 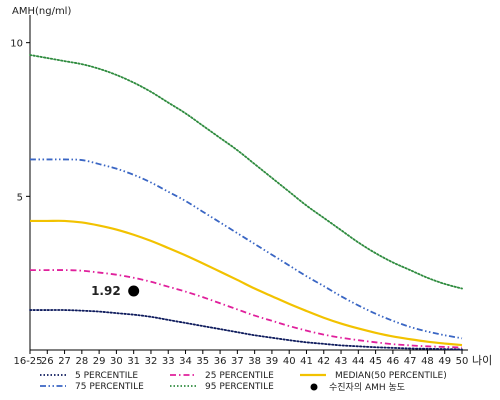 I want to click on x-tick-label: 32, so click(x=151, y=361).